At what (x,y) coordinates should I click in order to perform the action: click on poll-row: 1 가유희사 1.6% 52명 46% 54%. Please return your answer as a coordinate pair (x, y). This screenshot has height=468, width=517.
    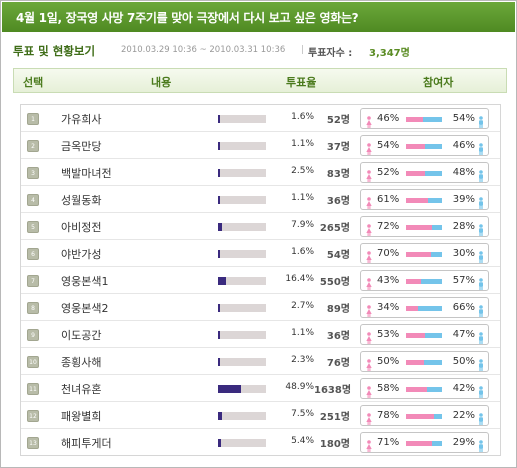
    Looking at the image, I should click on (260, 118).